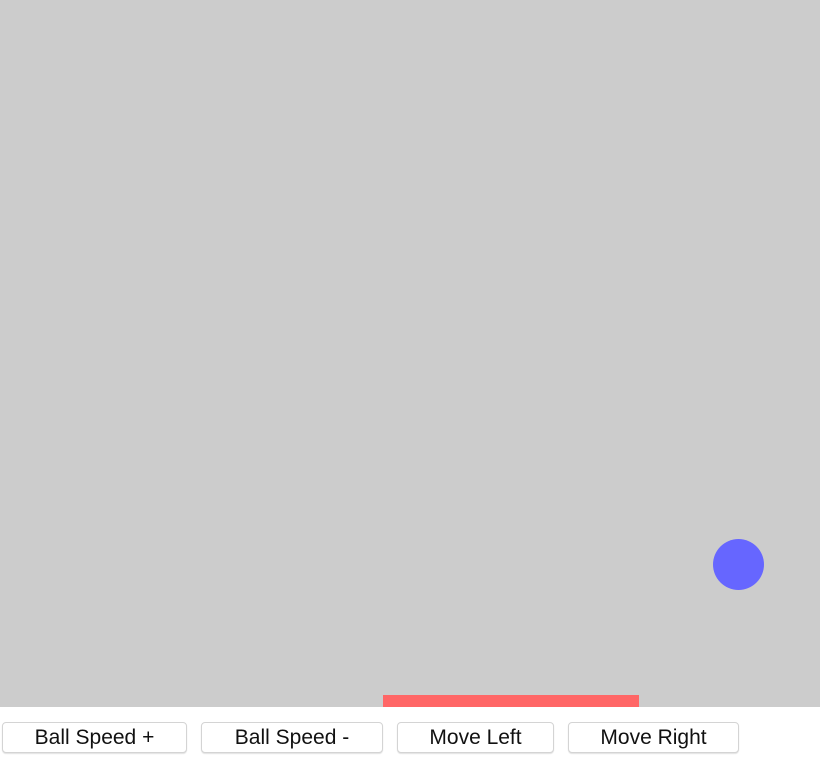 This screenshot has width=820, height=773. I want to click on ball, so click(738, 564).